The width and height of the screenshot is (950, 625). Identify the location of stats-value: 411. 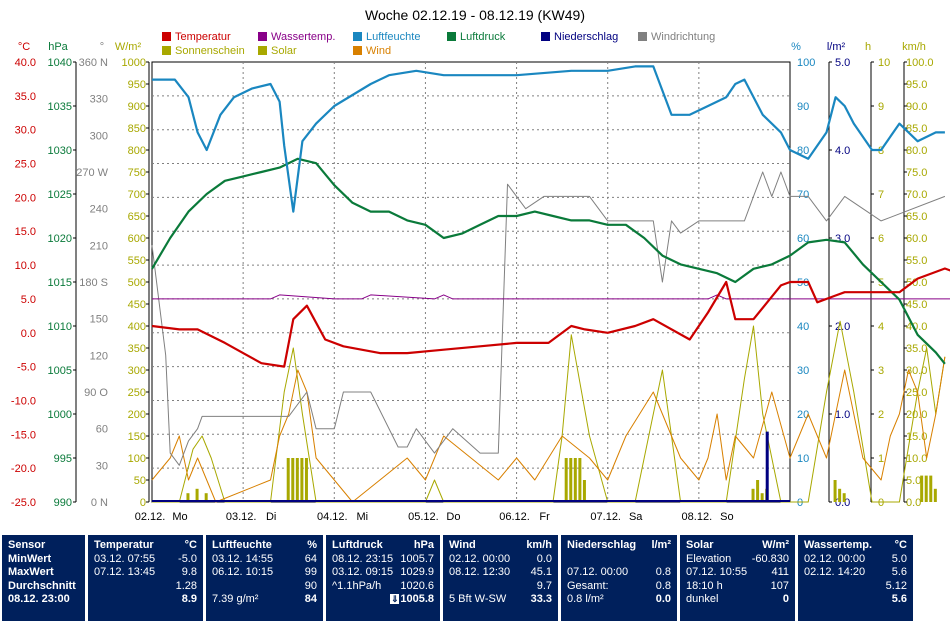
(780, 572).